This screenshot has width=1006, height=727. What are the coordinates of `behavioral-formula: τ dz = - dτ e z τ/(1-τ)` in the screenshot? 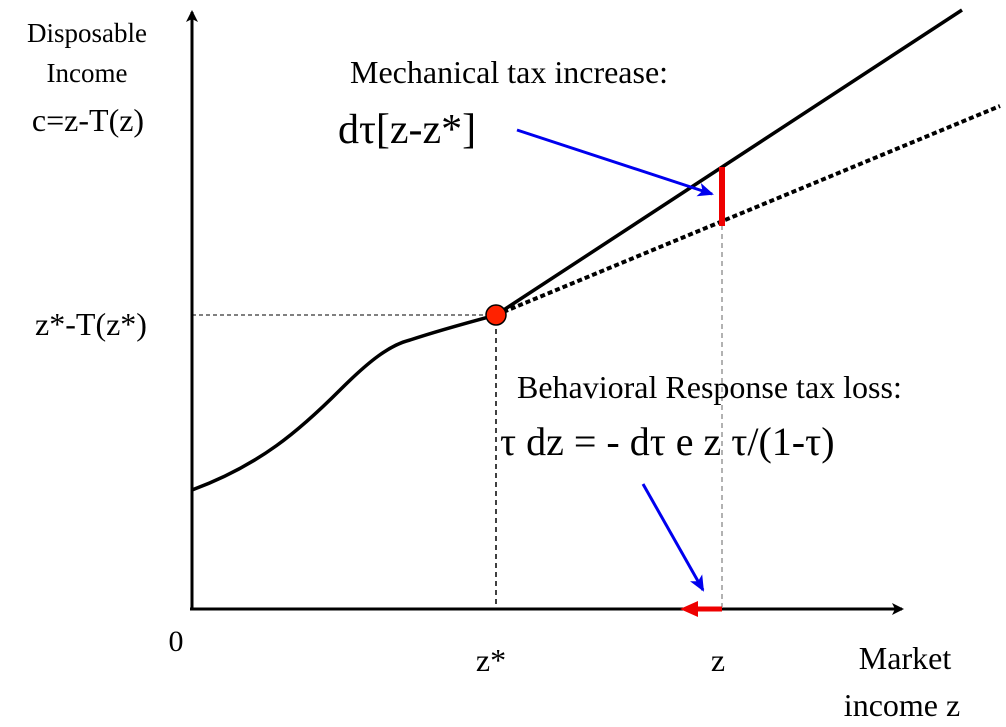 It's located at (667, 441).